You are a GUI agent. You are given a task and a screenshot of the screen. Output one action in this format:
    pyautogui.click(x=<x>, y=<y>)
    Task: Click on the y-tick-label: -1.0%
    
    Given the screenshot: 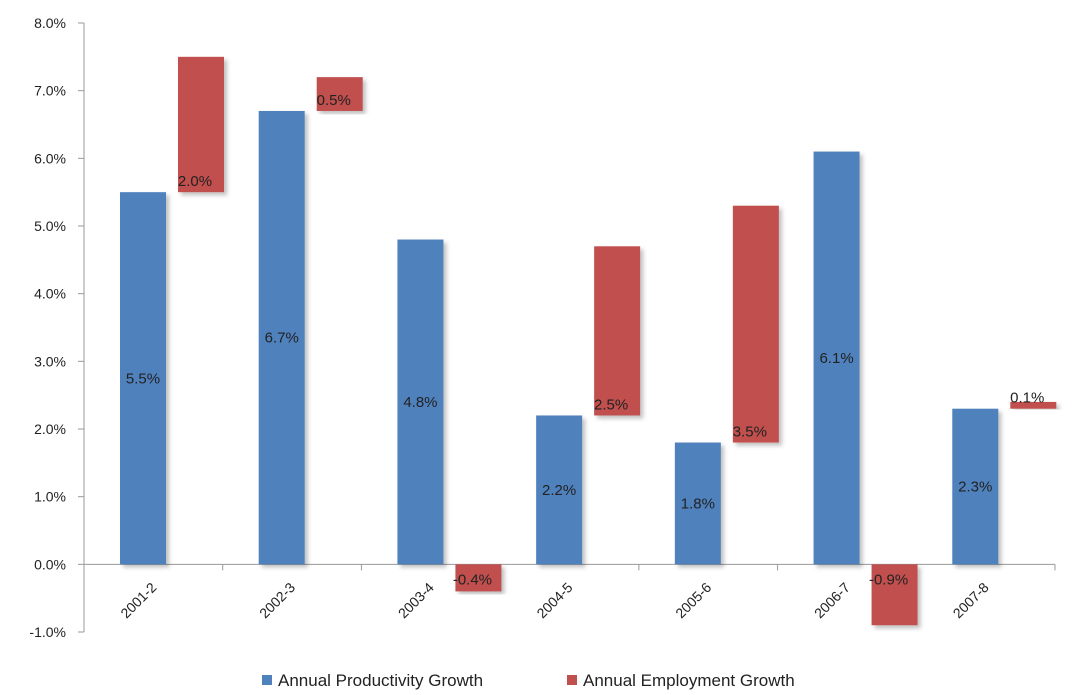 What is the action you would take?
    pyautogui.click(x=47, y=632)
    